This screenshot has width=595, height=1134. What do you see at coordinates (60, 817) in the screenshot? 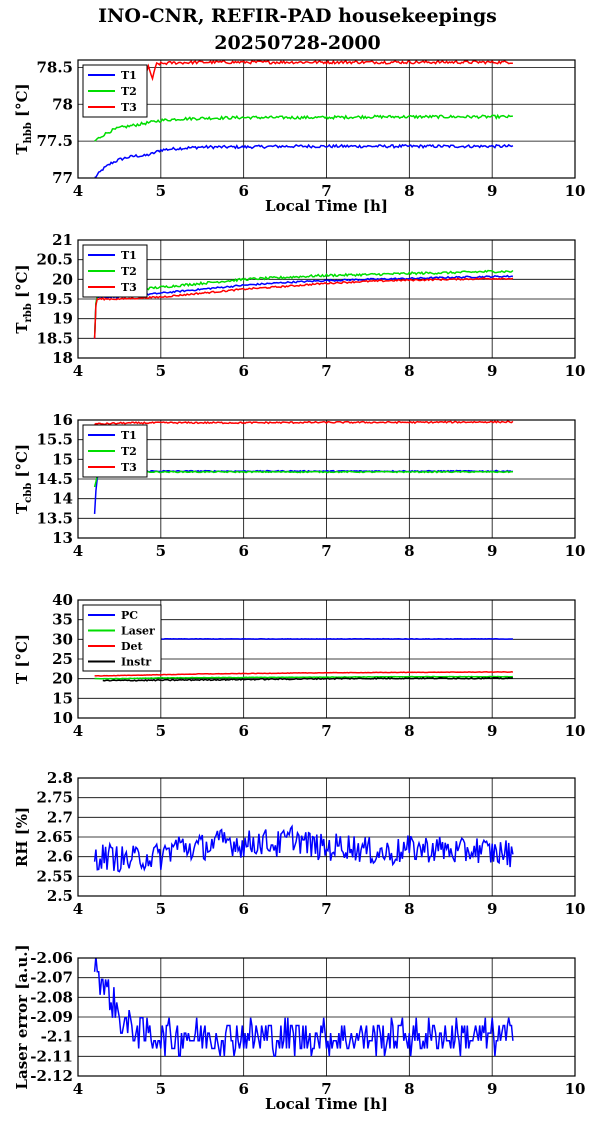
I see `y-tick-label: 2.7` at bounding box center [60, 817].